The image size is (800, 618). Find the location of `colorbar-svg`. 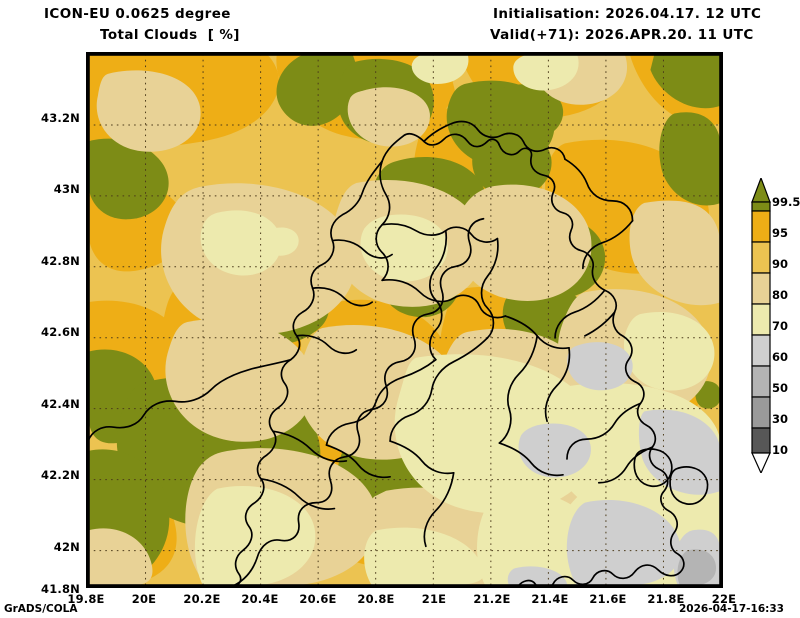

colorbar-svg is located at coordinates (761, 325).